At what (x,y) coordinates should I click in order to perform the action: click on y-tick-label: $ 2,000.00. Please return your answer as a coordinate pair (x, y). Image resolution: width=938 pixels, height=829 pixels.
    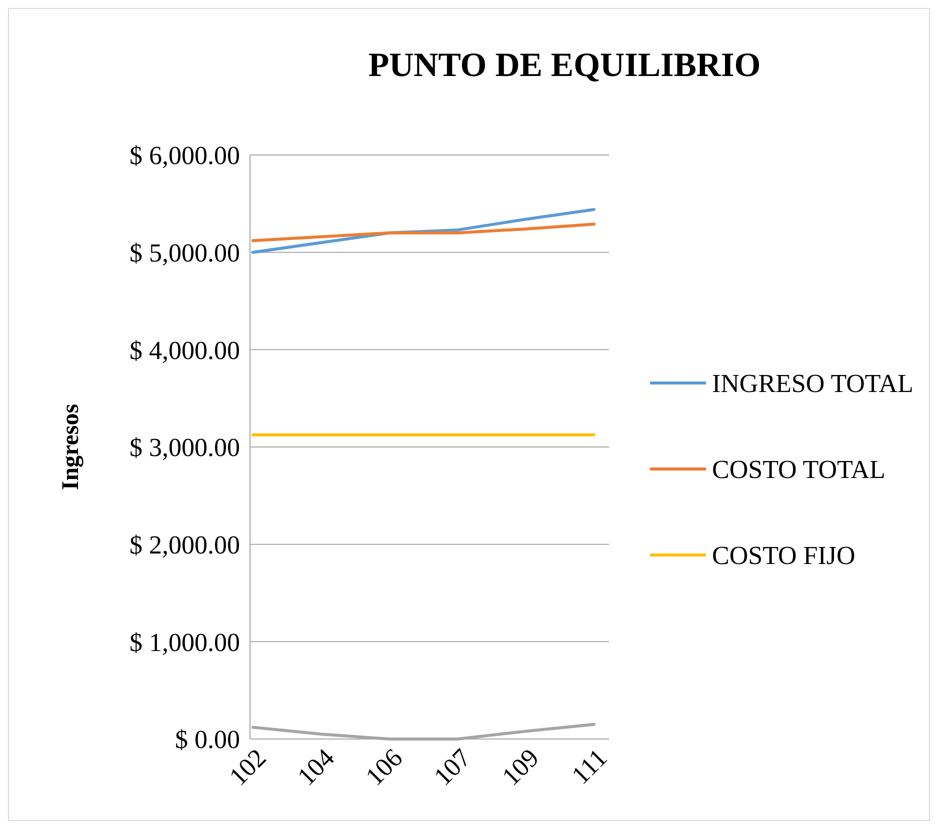
    Looking at the image, I should click on (185, 545).